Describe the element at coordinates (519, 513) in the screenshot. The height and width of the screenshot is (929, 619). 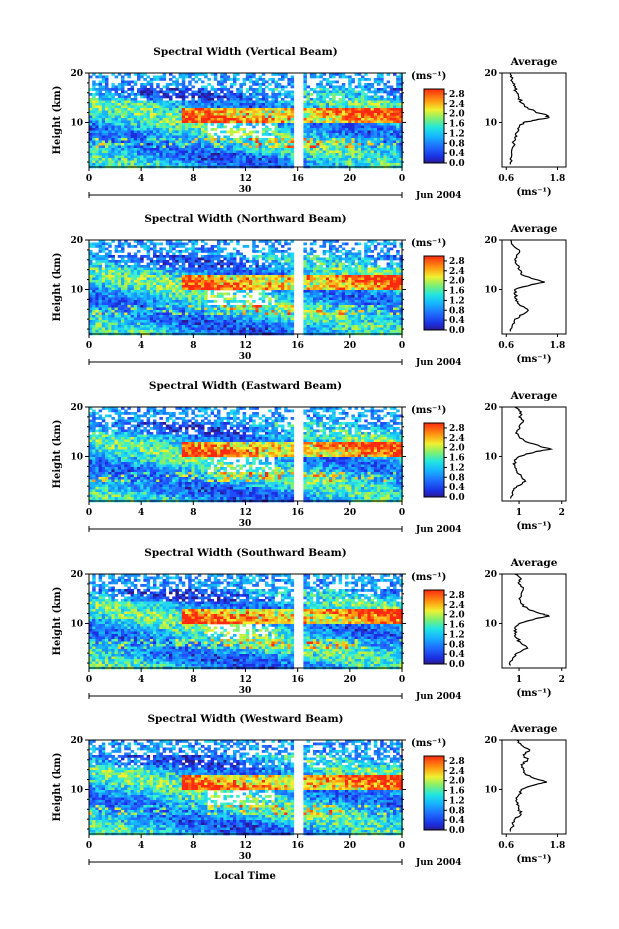
I see `average-x-tick-label: 1` at that location.